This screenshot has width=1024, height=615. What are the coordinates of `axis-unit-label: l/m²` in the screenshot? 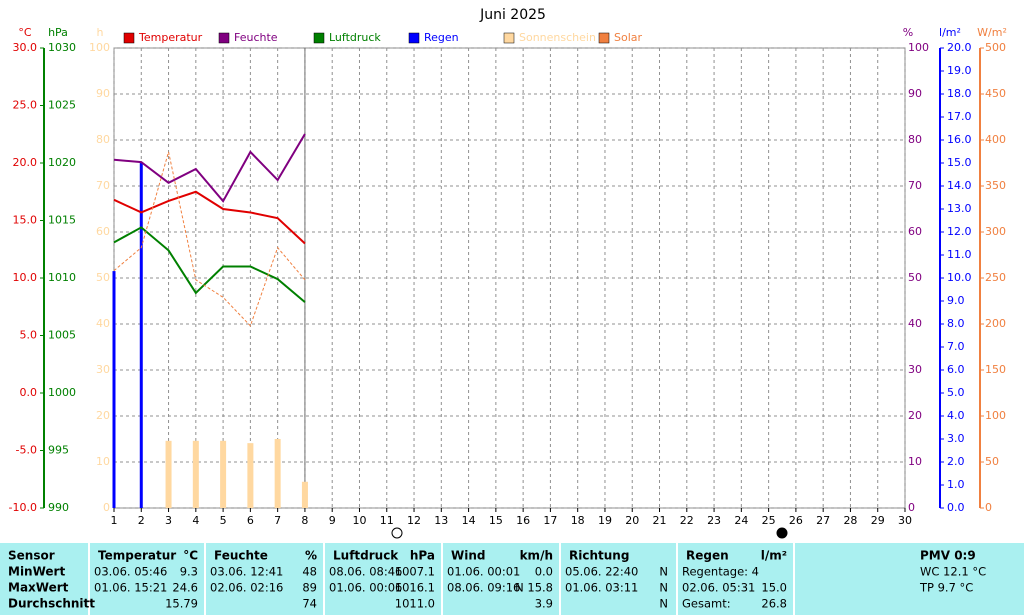 It's located at (950, 32).